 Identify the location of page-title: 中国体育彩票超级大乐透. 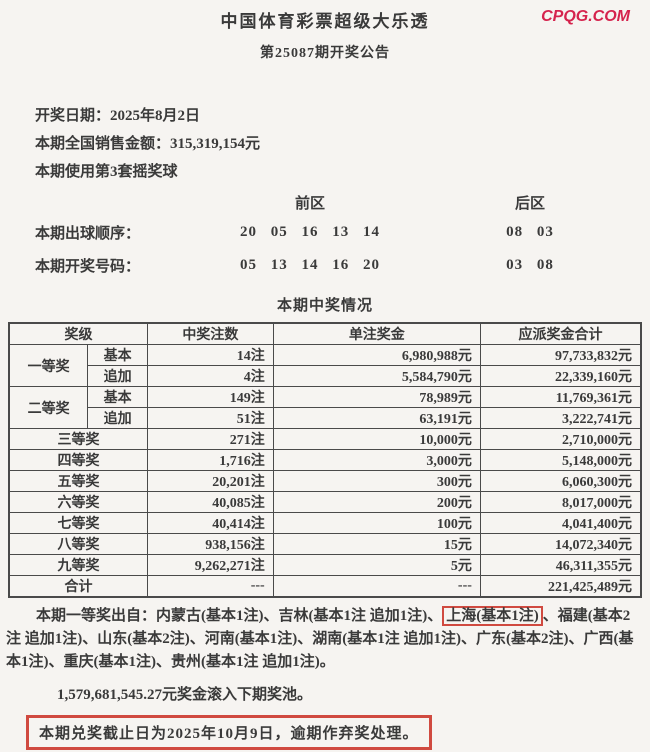
(325, 21).